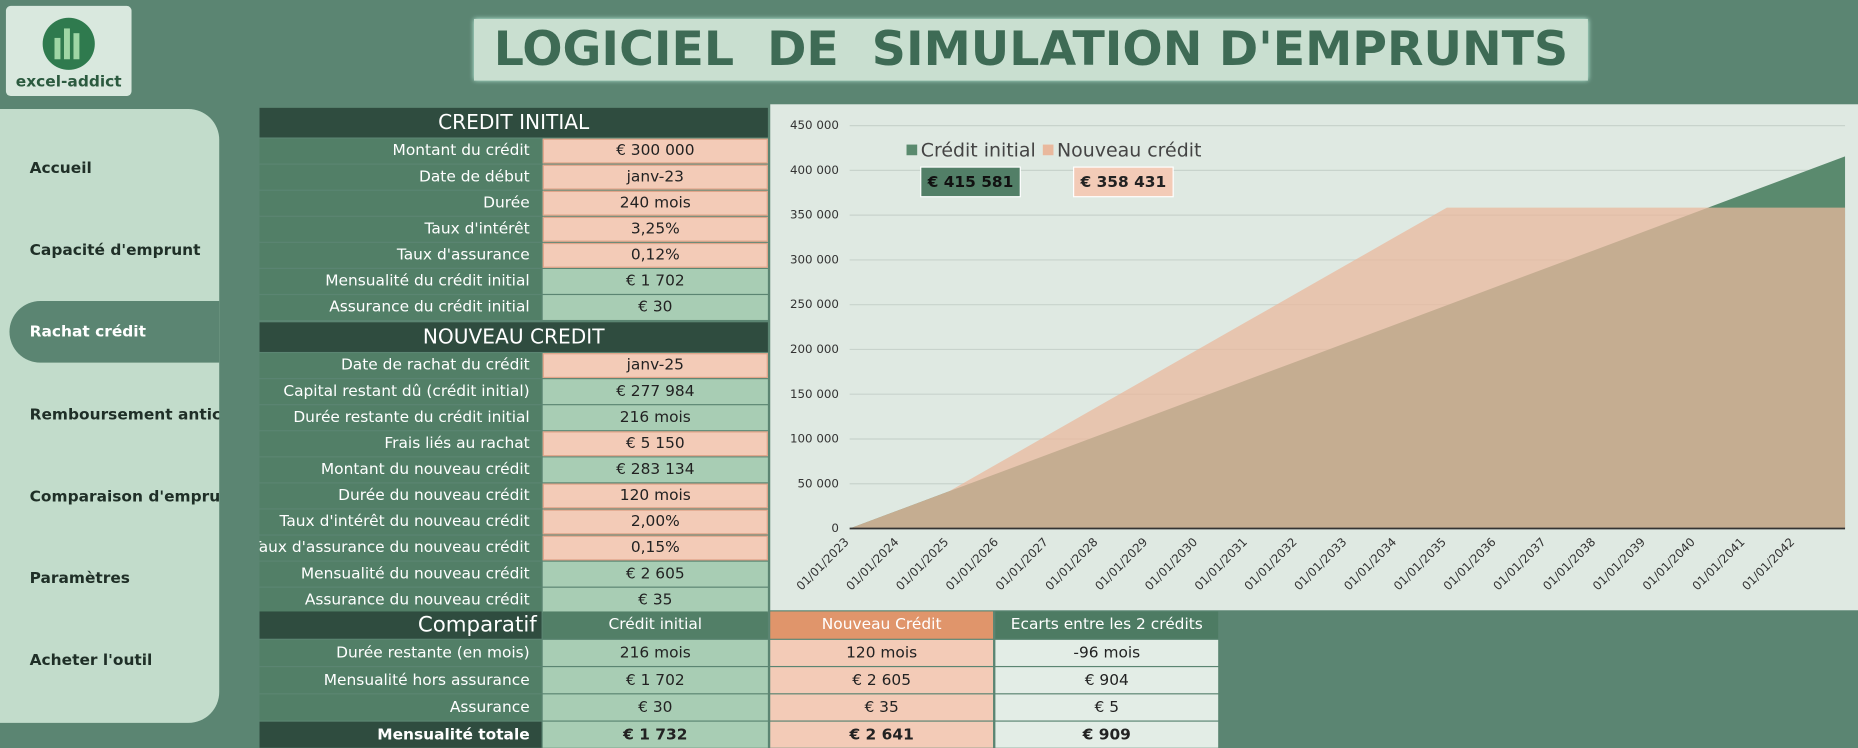 The height and width of the screenshot is (748, 1858). I want to click on input-cell: janv-23, so click(655, 177).